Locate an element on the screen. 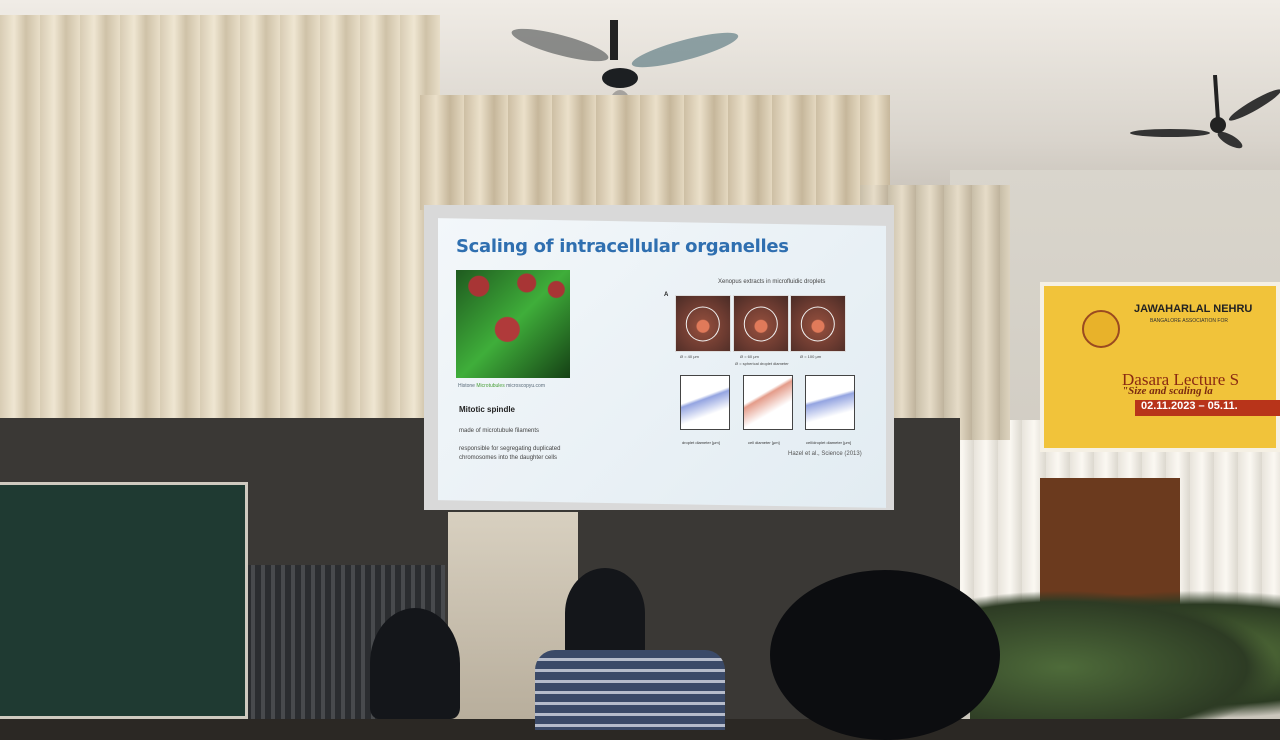 This screenshot has width=1280, height=740. slide-heading: Mitotic spindle is located at coordinates (487, 409).